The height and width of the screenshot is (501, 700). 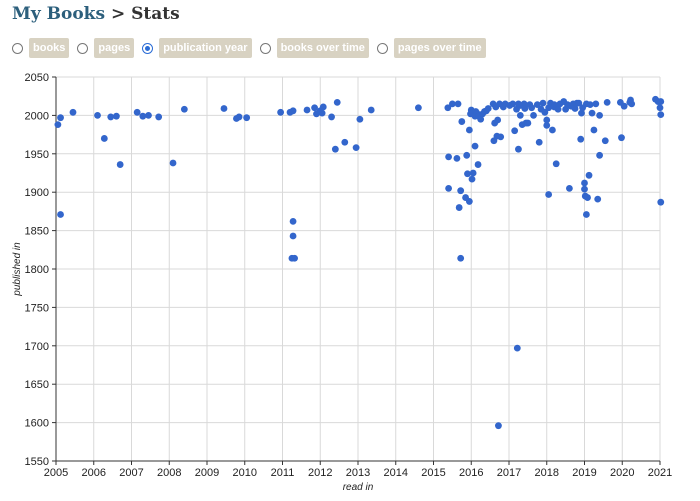 I want to click on radio-pages, so click(x=83, y=48).